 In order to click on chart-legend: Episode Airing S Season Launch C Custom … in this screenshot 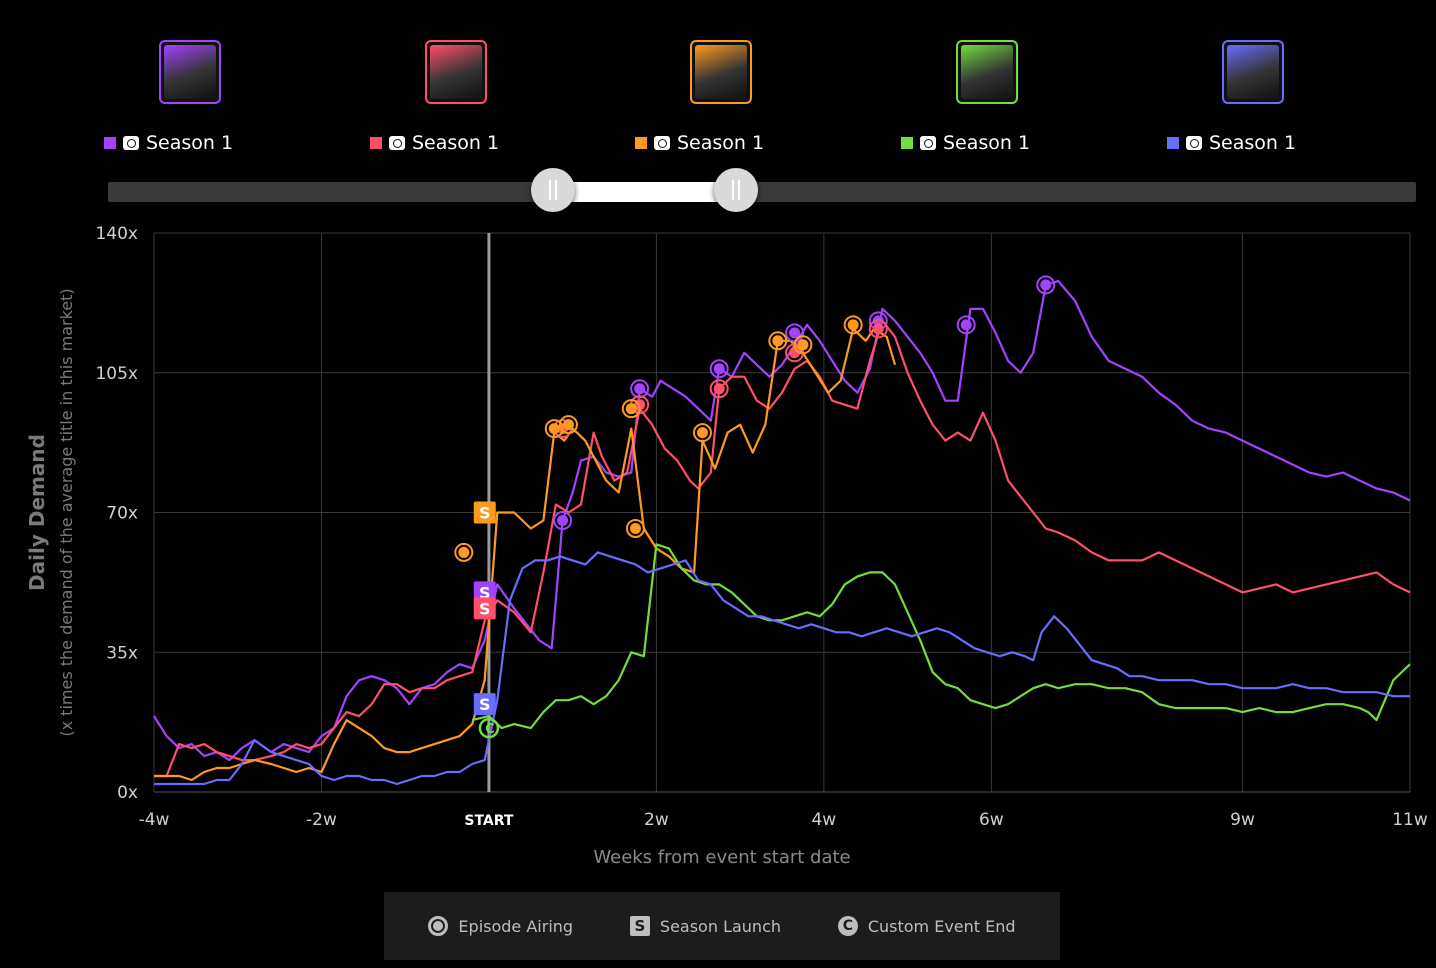, I will do `click(722, 926)`.